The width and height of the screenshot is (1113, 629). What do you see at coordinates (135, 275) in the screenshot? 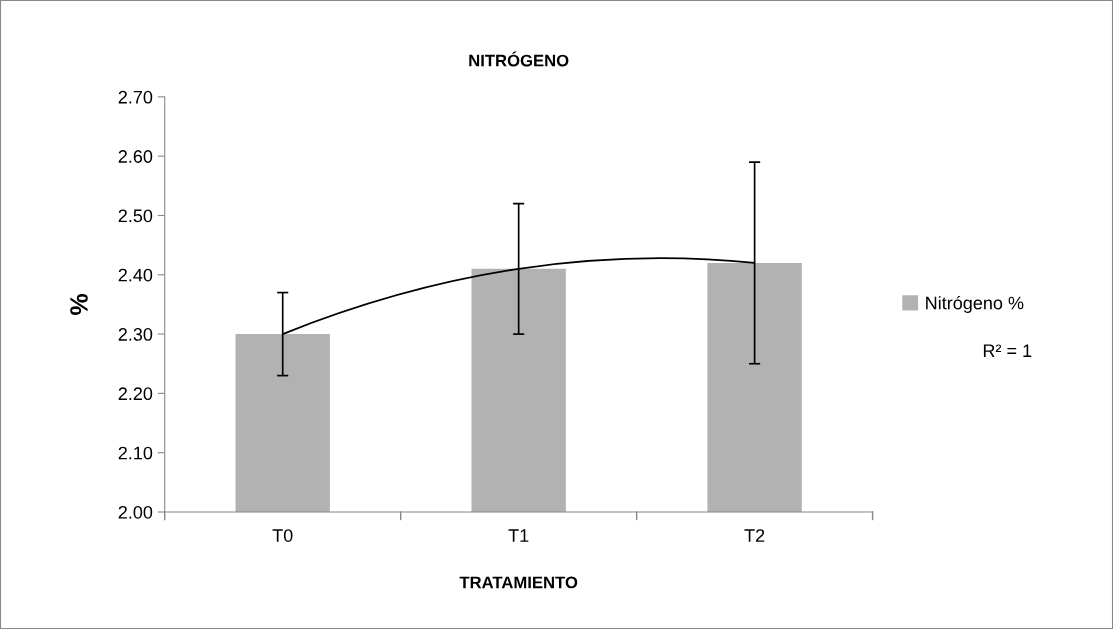
I see `y-tick-label: 2.40` at bounding box center [135, 275].